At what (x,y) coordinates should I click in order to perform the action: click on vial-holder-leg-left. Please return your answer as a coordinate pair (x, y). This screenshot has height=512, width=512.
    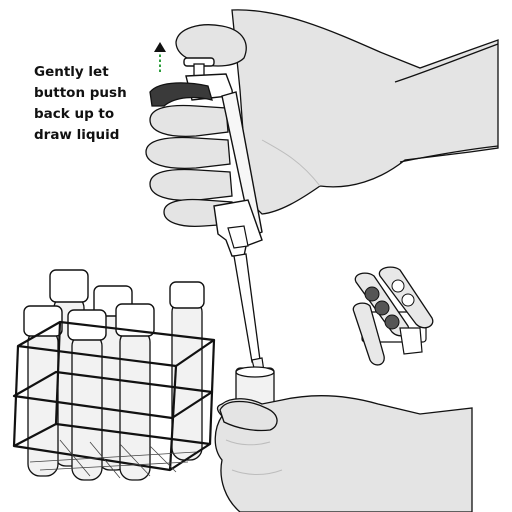
    Looking at the image, I should click on (368, 334).